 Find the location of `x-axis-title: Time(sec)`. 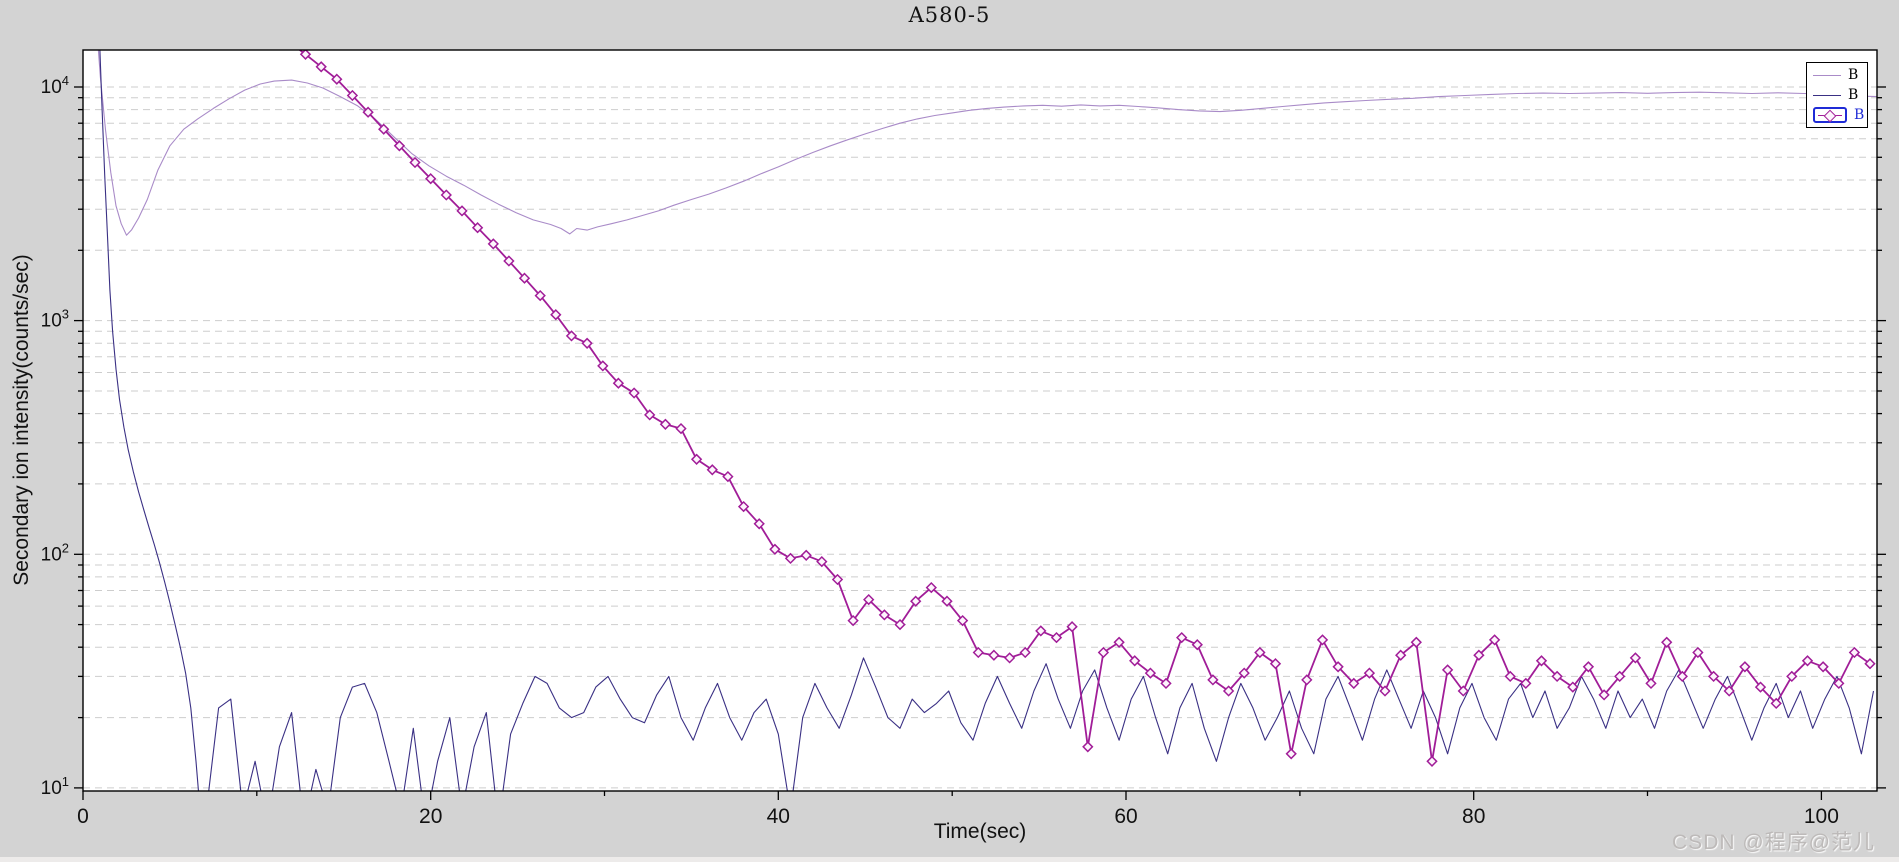

x-axis-title: Time(sec) is located at coordinates (980, 831).